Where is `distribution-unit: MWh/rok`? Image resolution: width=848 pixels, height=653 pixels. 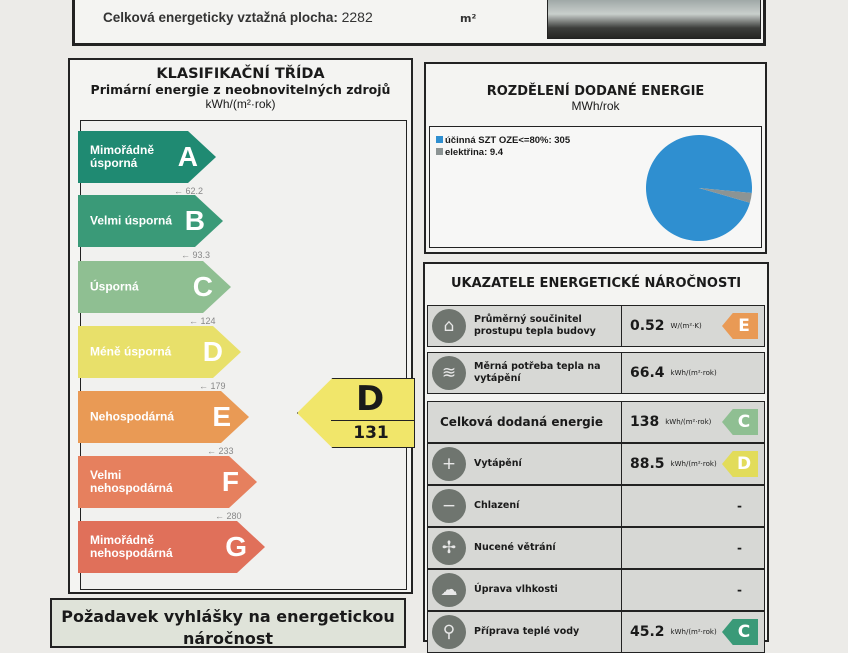 distribution-unit: MWh/rok is located at coordinates (595, 106).